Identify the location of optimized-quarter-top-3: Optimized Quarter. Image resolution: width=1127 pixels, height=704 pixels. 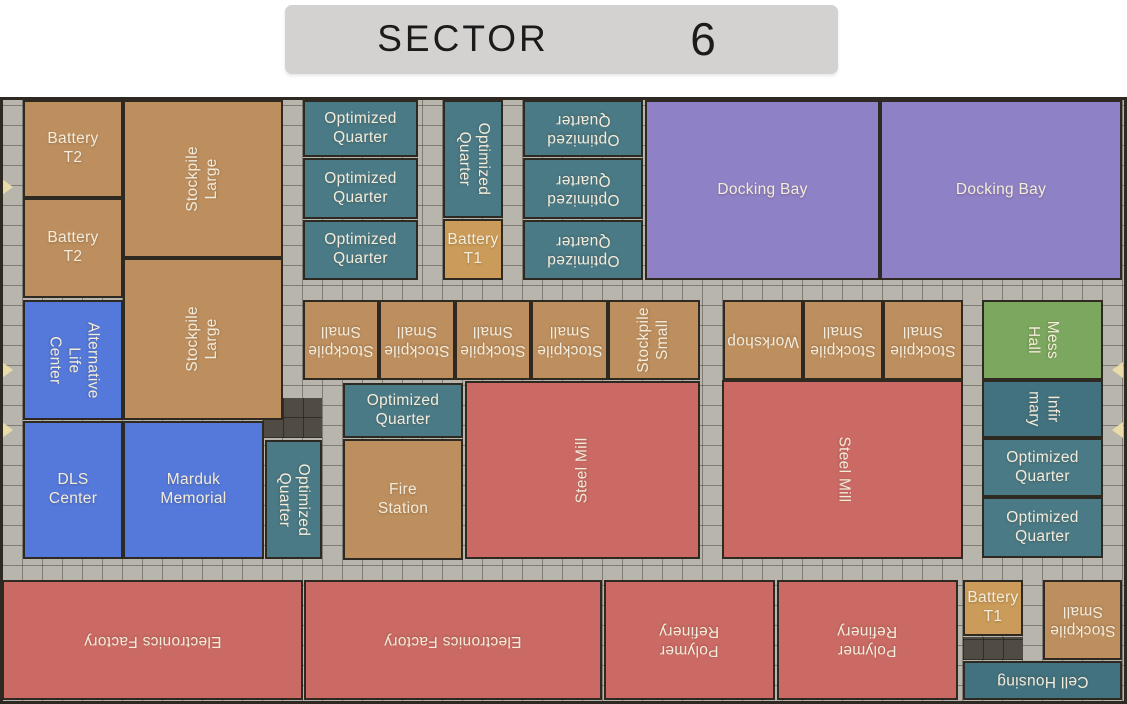
(360, 250).